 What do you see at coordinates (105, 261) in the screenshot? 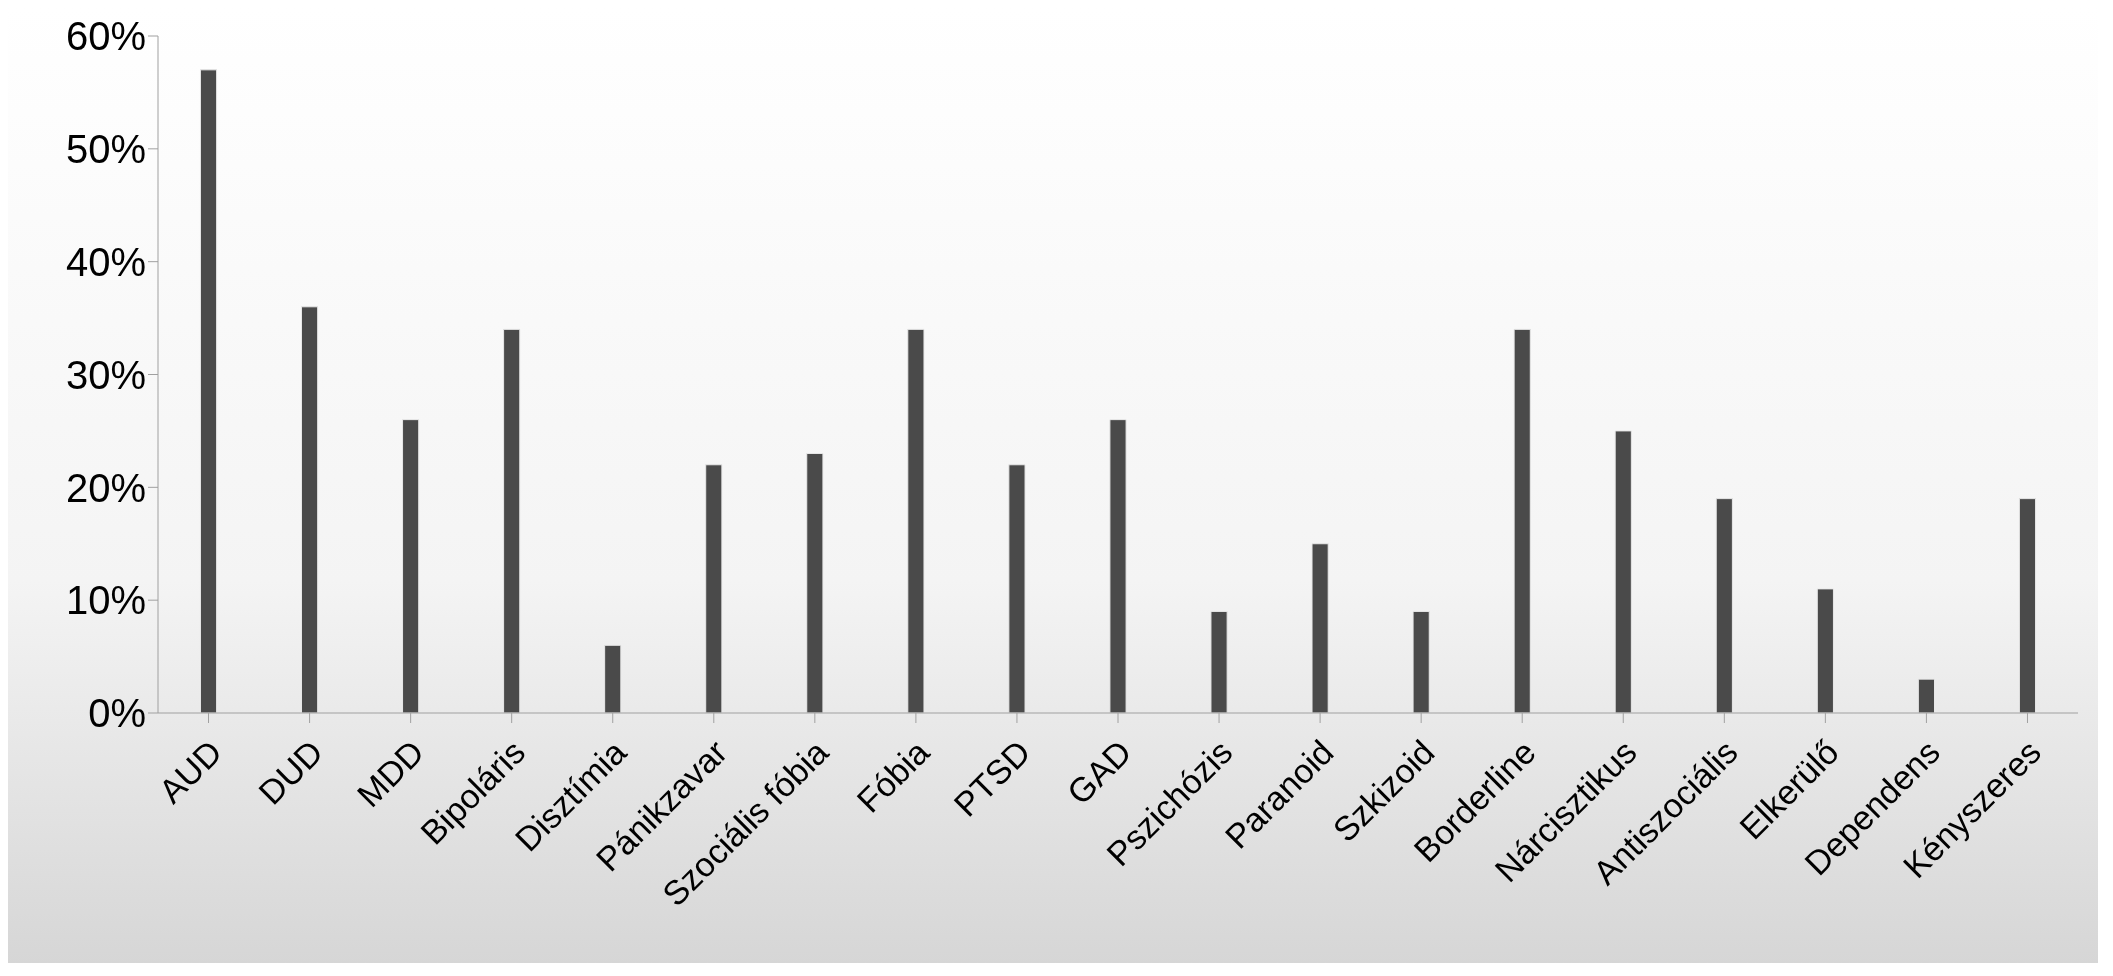
I see `y-tick-label: 40%` at bounding box center [105, 261].